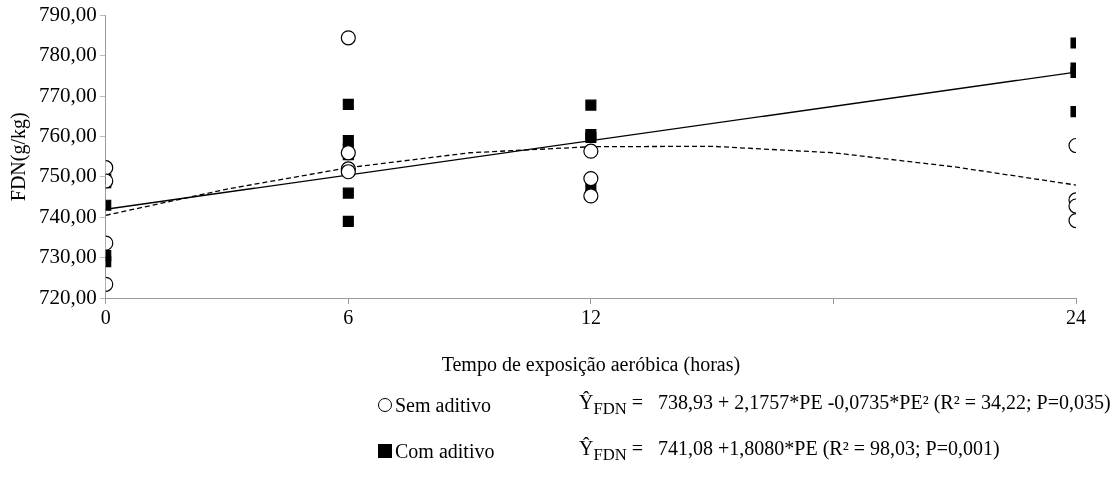 This screenshot has width=1116, height=498. Describe the element at coordinates (68, 14) in the screenshot. I see `y-tick-label: 790,00` at that location.